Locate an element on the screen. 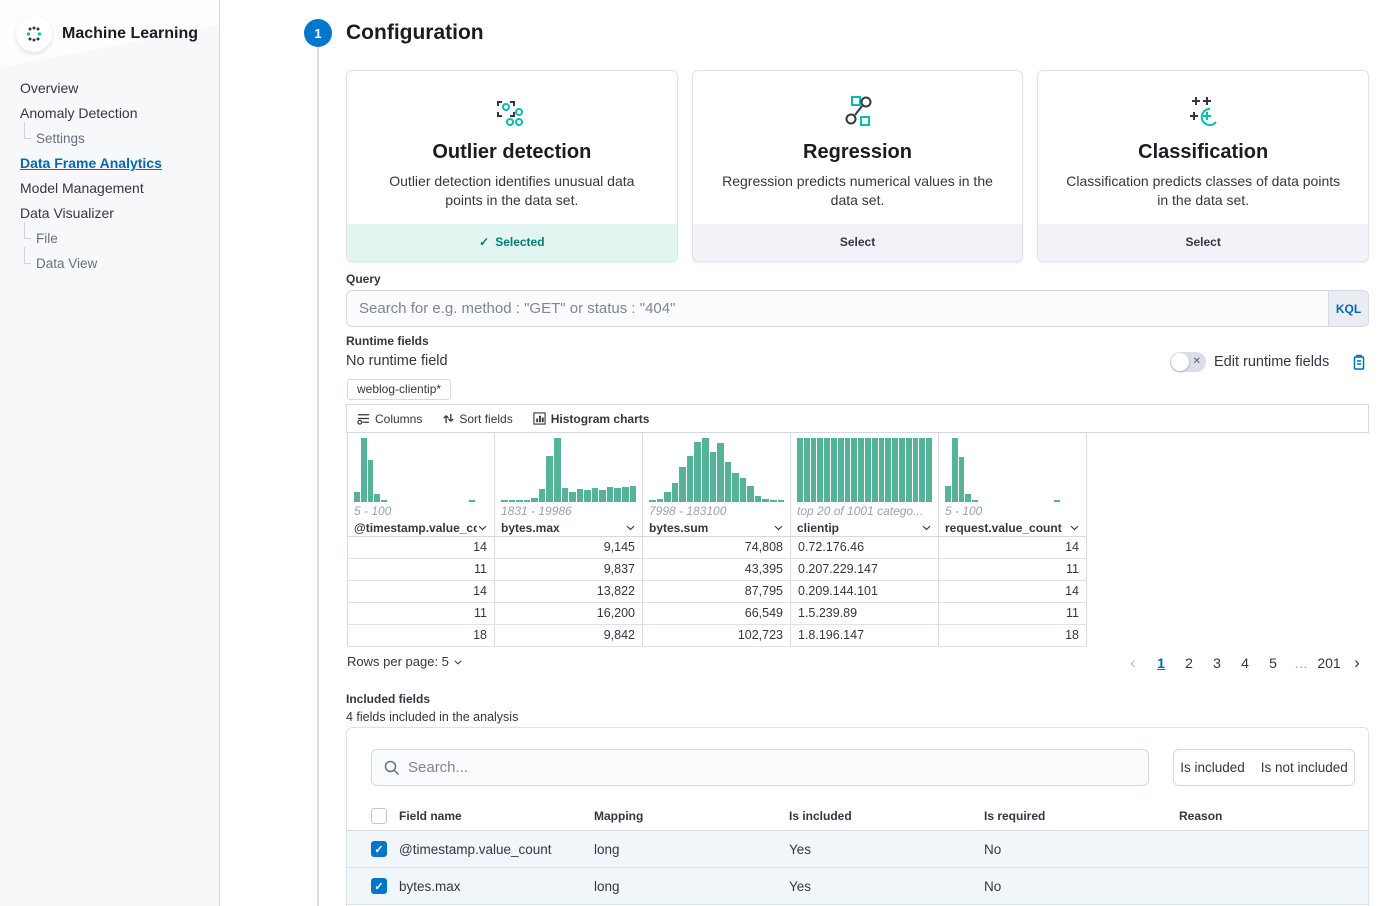  fields-search-bar is located at coordinates (760, 767).